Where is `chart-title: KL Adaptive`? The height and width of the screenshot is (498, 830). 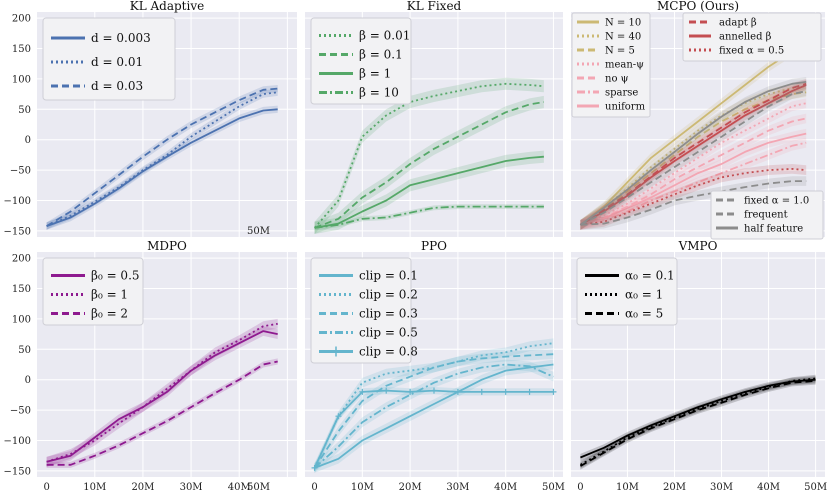 chart-title: KL Adaptive is located at coordinates (167, 6).